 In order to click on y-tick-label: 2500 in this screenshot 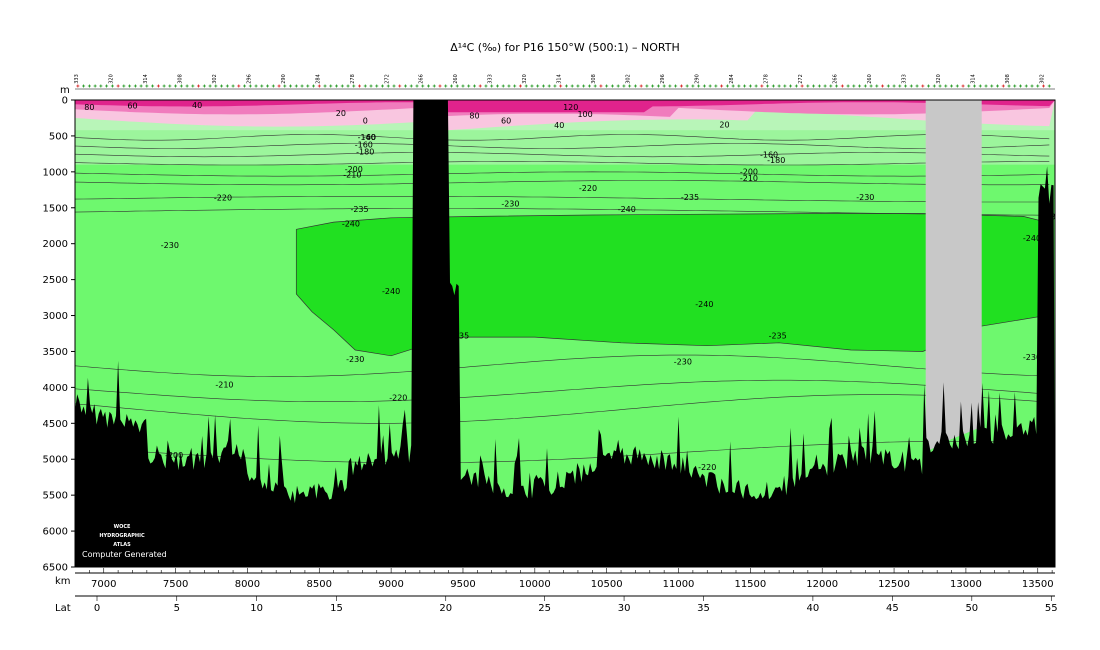, I will do `click(55, 280)`.